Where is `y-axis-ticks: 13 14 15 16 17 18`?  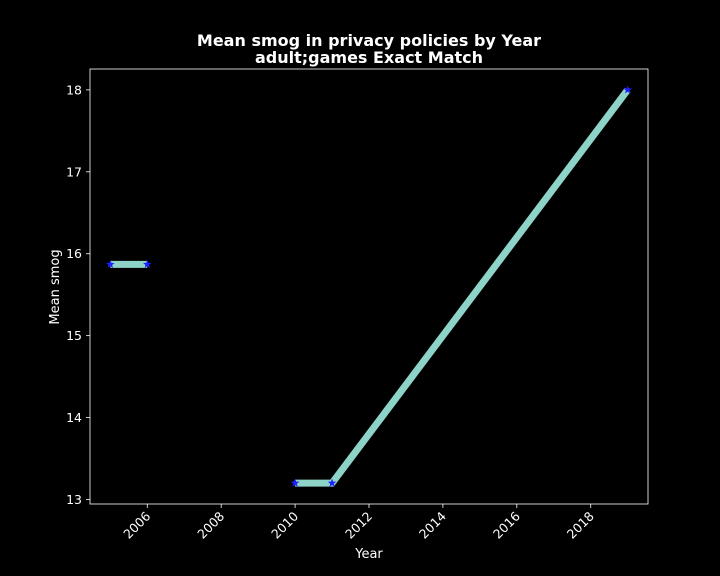 y-axis-ticks: 13 14 15 16 17 18 is located at coordinates (78, 294).